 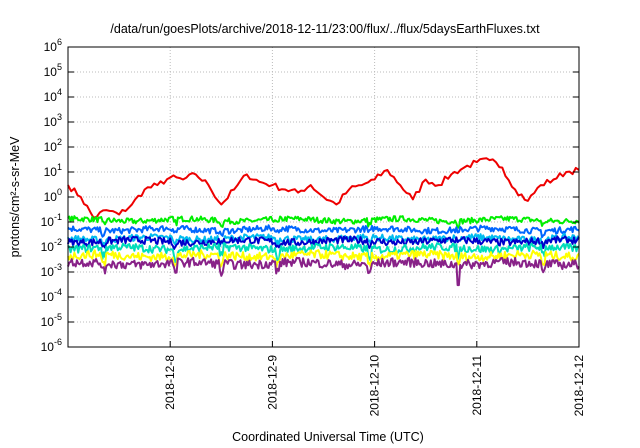 I want to click on y-tick-label: 10⁻³, so click(x=51, y=270).